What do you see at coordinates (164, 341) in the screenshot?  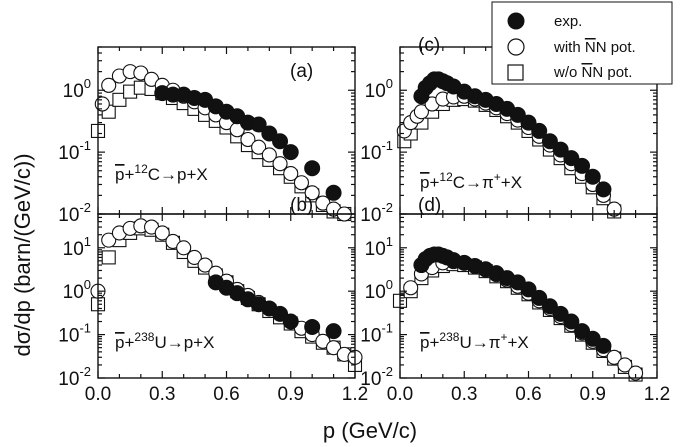 I see `reaction-label-b: p+238U→p+X` at bounding box center [164, 341].